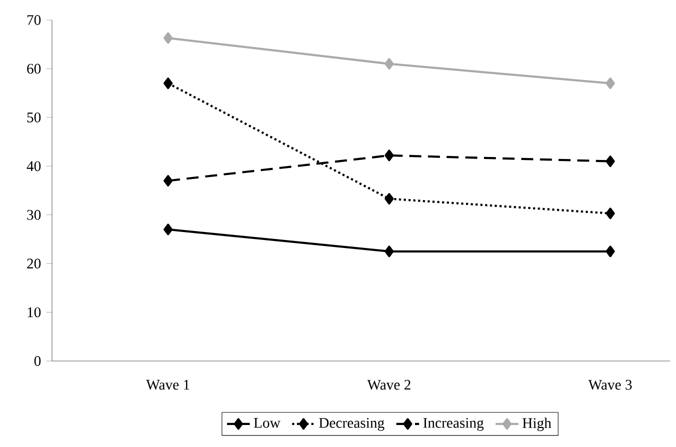 The height and width of the screenshot is (447, 676). I want to click on x-tick-label: Wave 1, so click(168, 385).